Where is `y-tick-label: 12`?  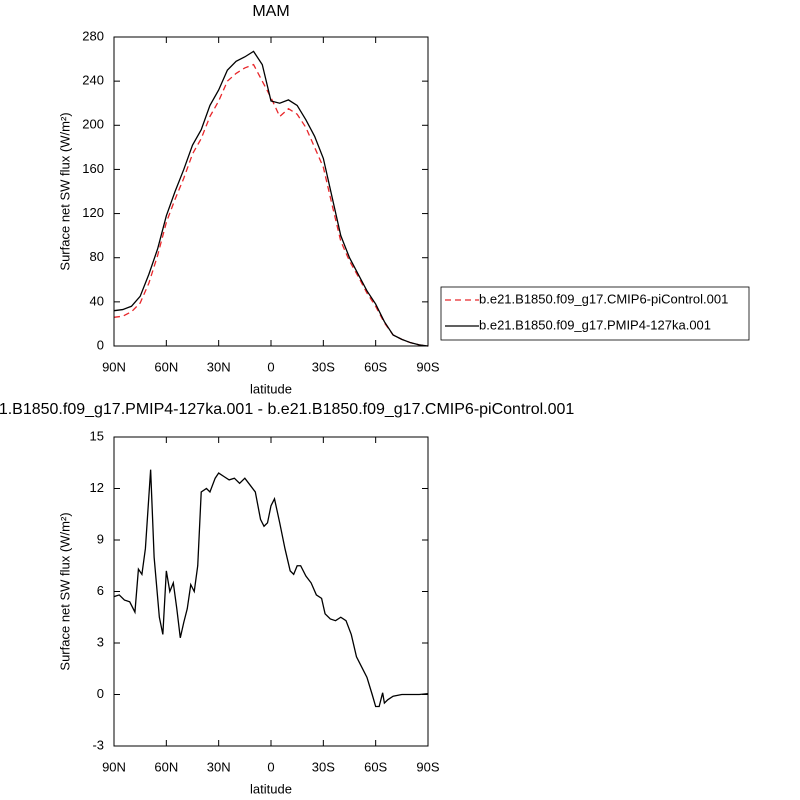 y-tick-label: 12 is located at coordinates (97, 487).